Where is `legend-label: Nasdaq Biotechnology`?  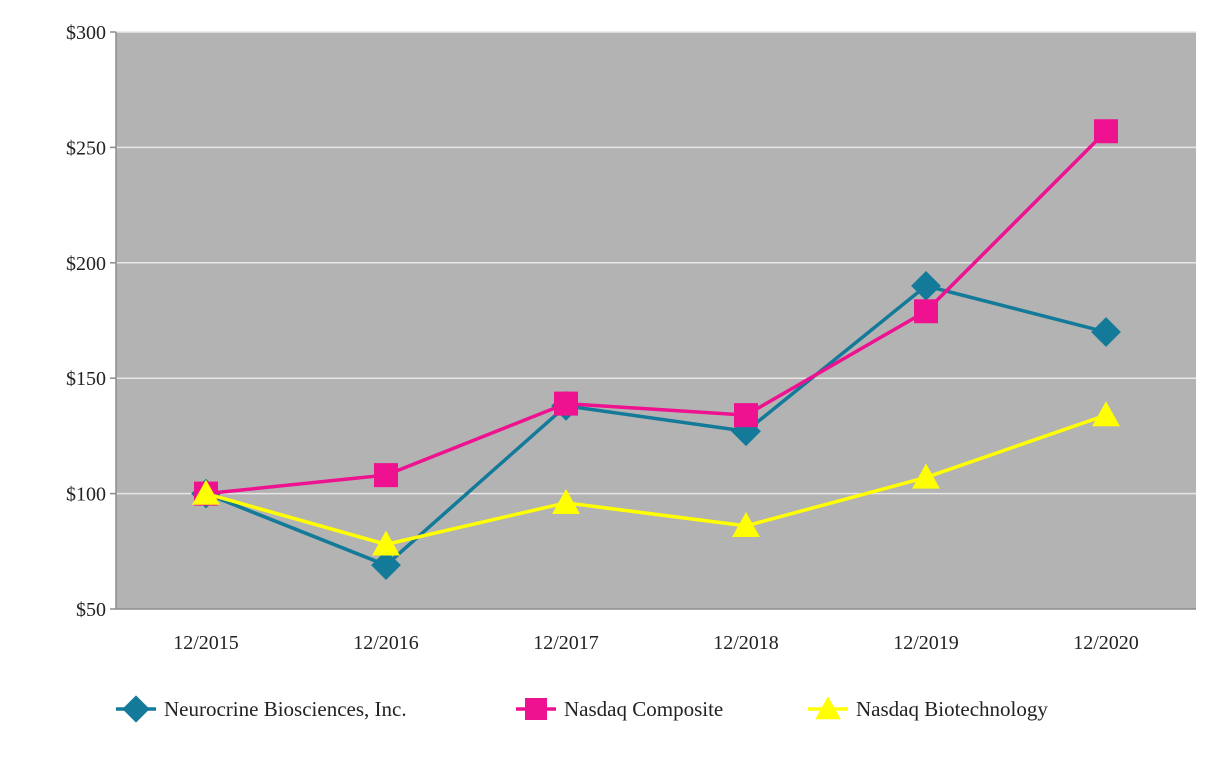
legend-label: Nasdaq Biotechnology is located at coordinates (952, 709).